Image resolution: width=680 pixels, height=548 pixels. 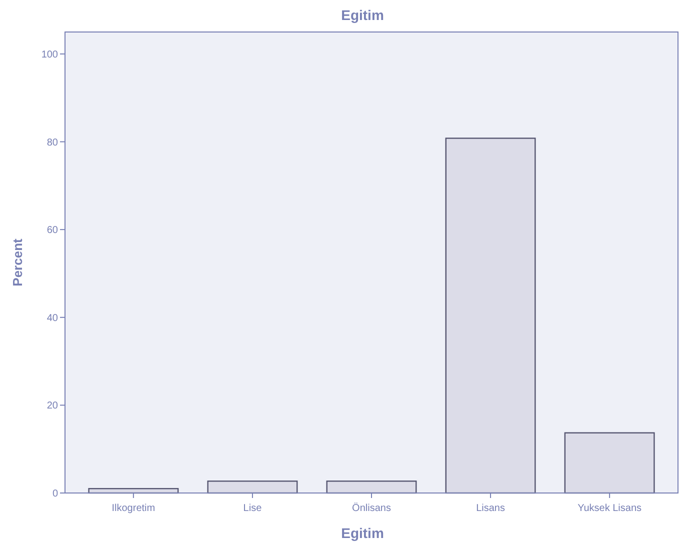 I want to click on x-tick-label: Ilkogretim, so click(x=134, y=508).